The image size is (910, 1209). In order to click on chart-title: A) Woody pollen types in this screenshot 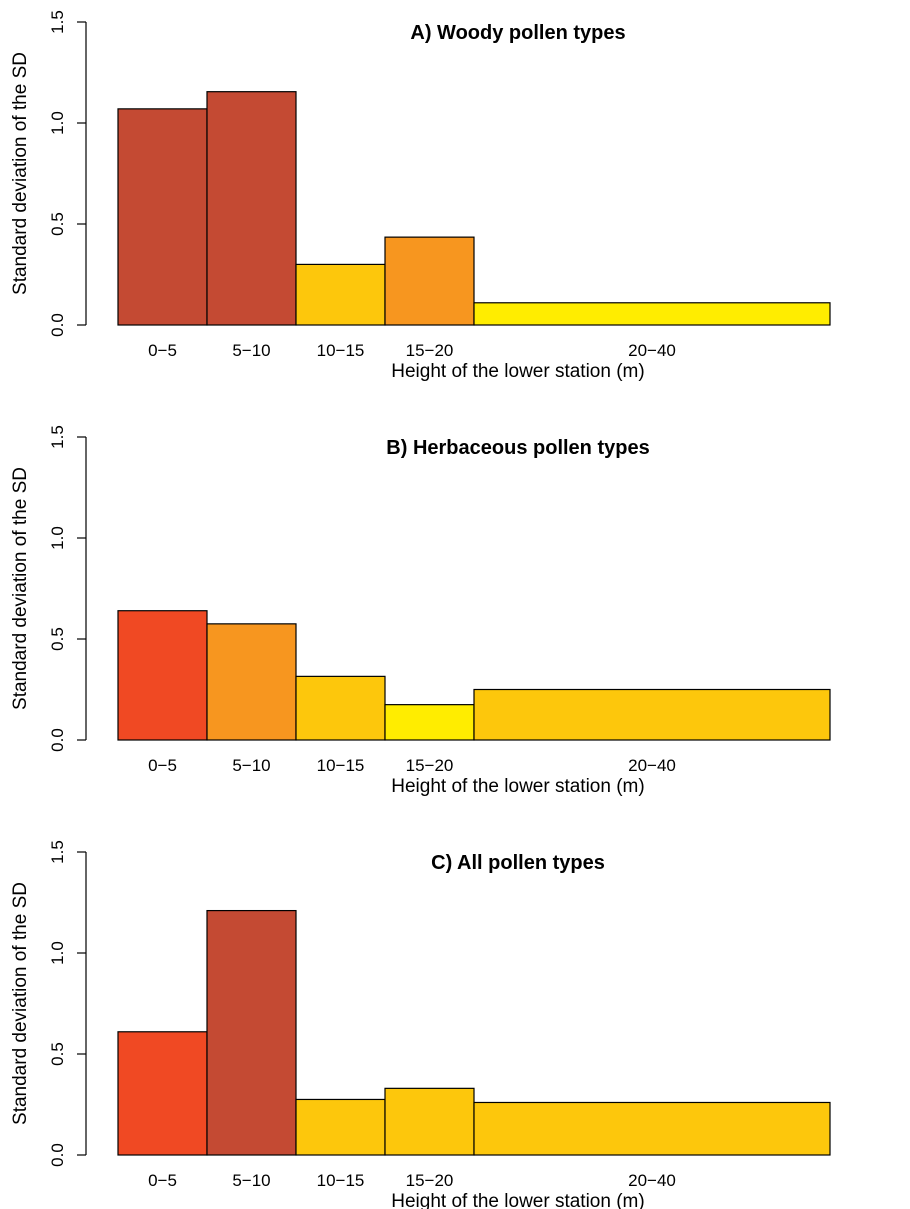, I will do `click(517, 33)`.